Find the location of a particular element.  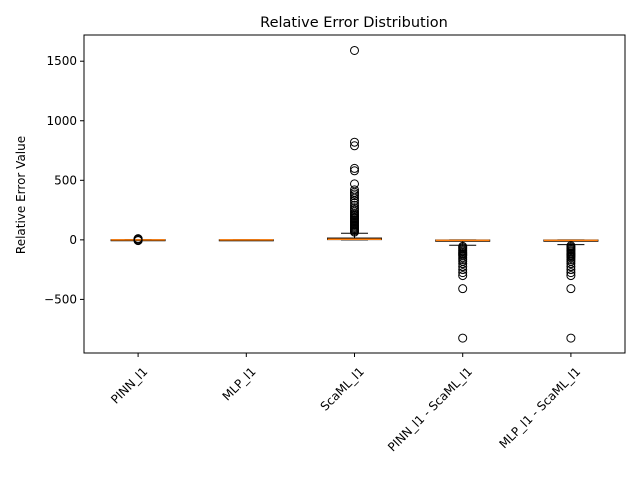

y-axis-ticks: −500 0 500 1000 1500 is located at coordinates (64, 180).